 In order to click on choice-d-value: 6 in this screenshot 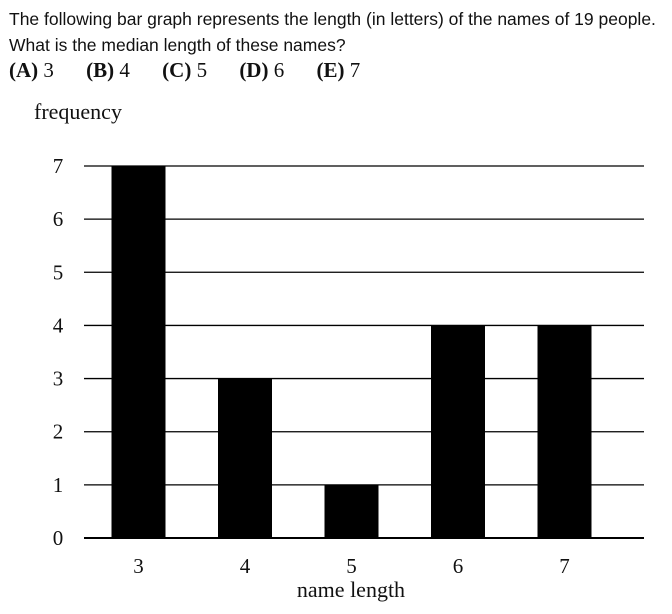, I will do `click(279, 70)`.